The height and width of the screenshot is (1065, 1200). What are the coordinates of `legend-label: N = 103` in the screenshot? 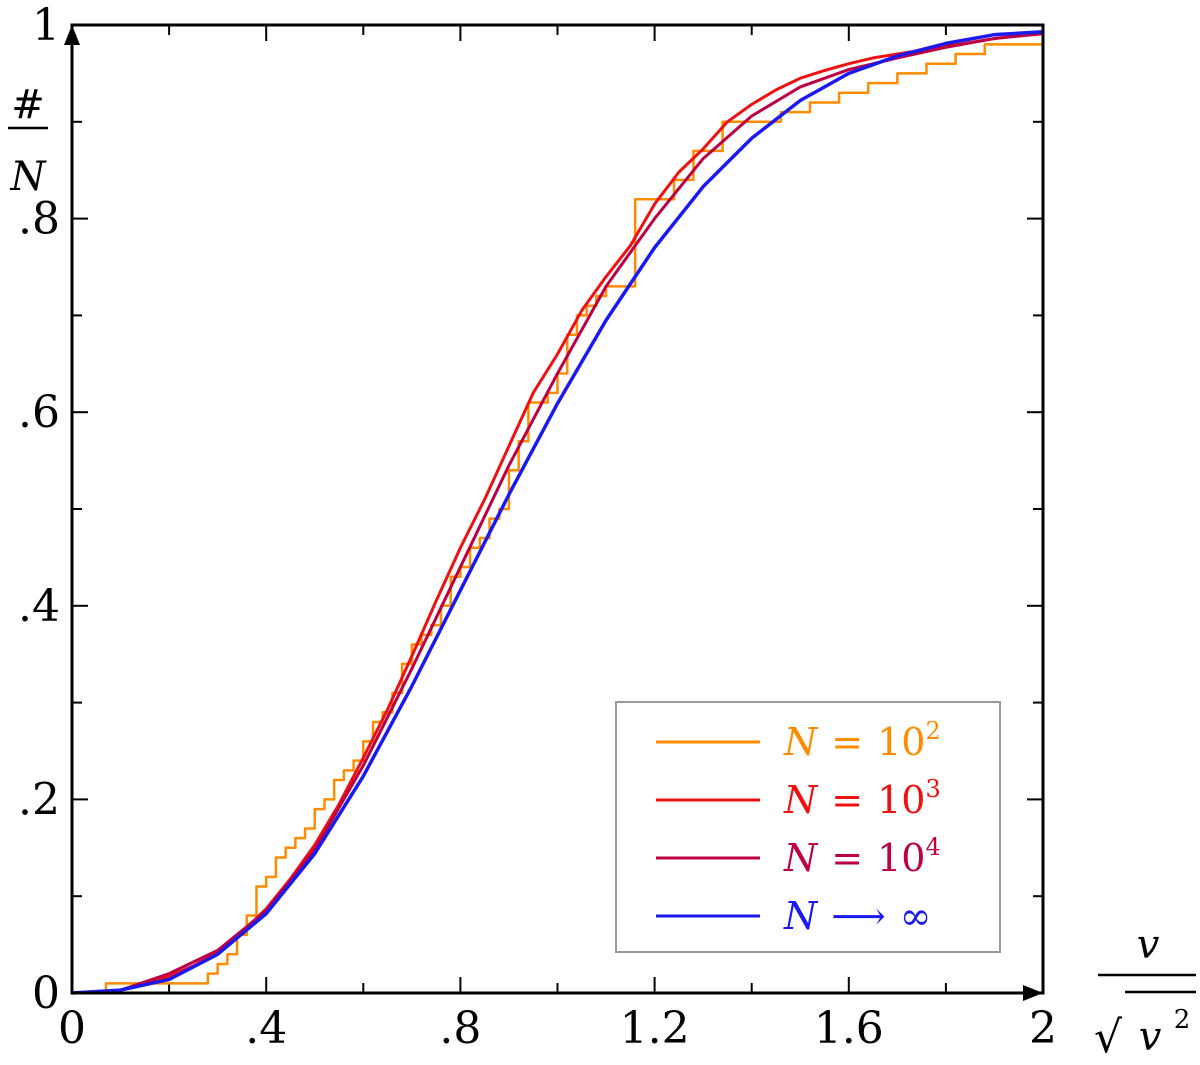 It's located at (862, 798).